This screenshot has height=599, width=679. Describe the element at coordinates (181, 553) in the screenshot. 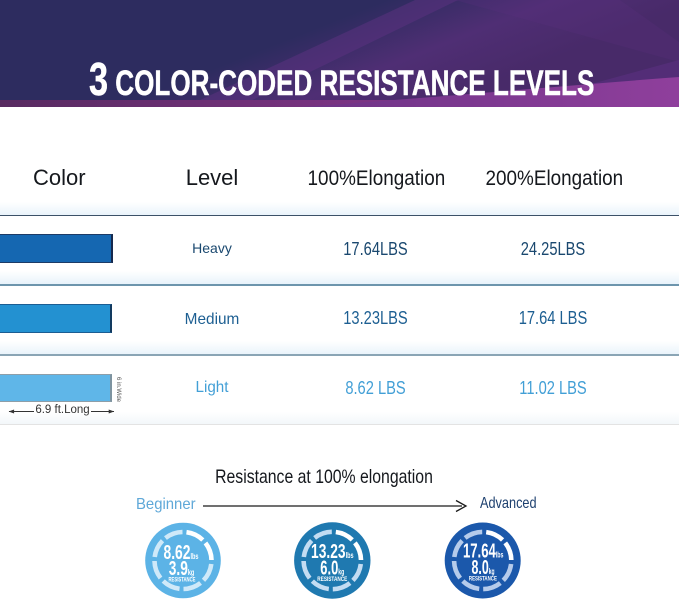

I see `svg-text: 8.62lbs` at that location.